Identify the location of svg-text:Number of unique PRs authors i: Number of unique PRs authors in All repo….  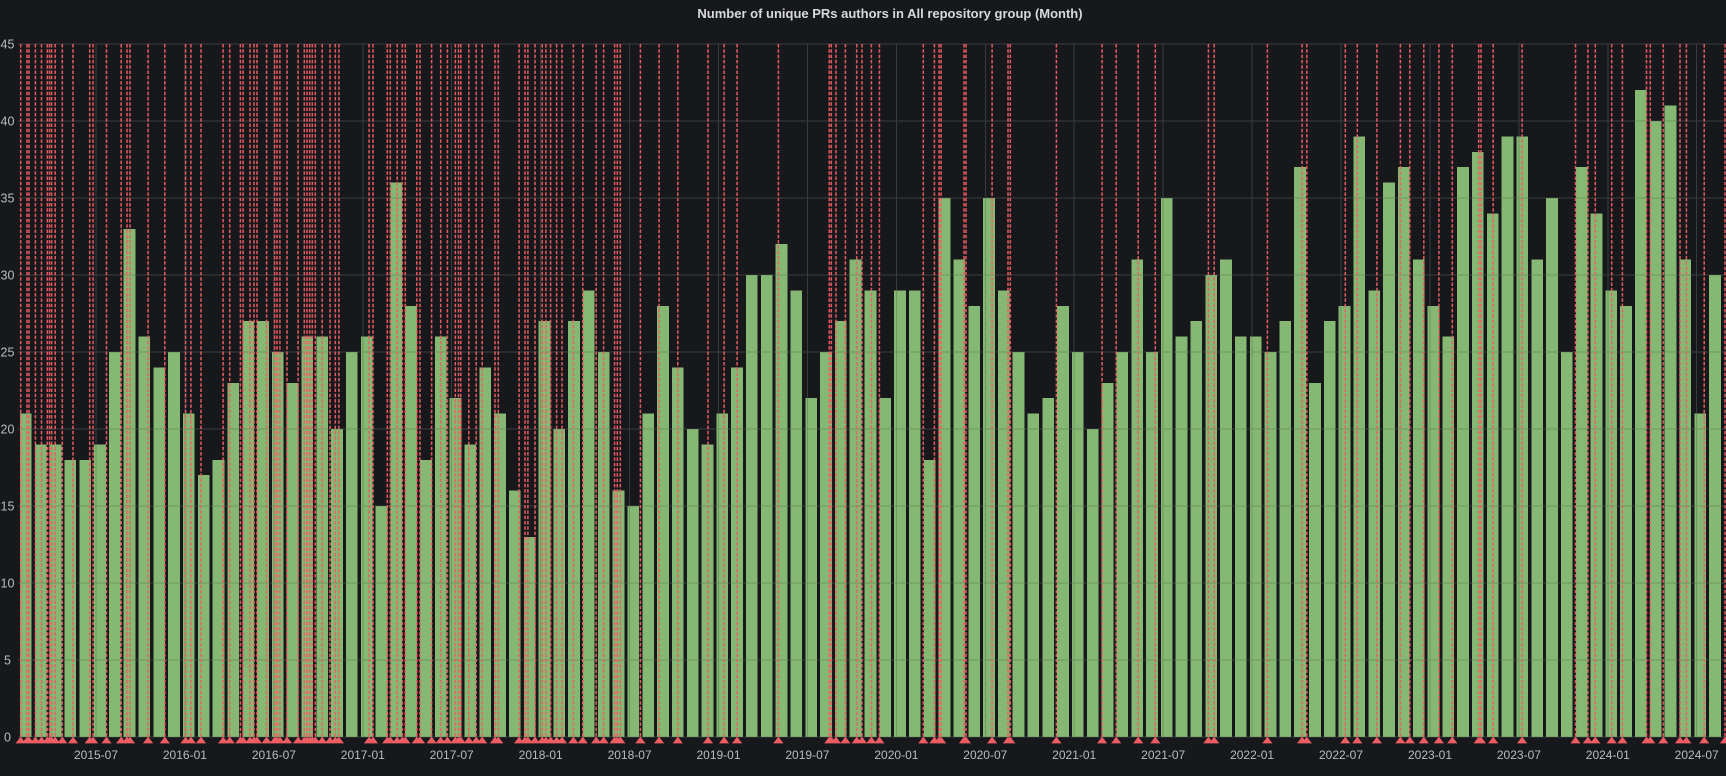
(889, 13).